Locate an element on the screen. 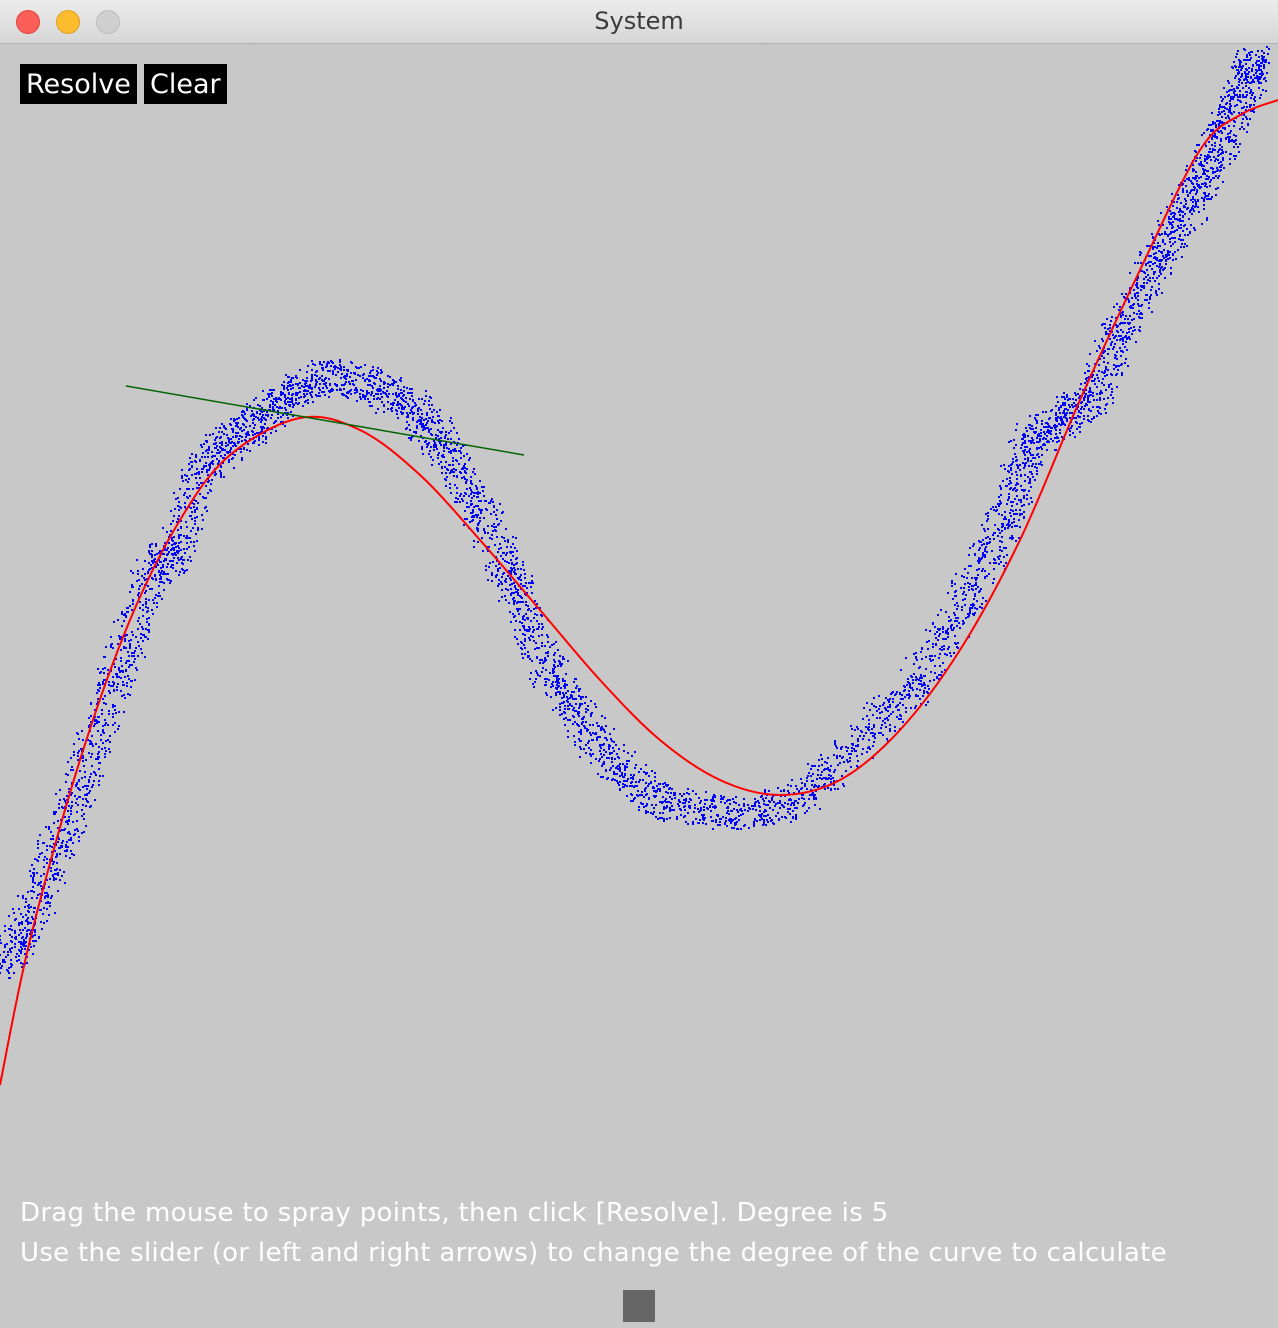 This screenshot has width=1278, height=1328. degree-slider-thumb is located at coordinates (639, 1306).